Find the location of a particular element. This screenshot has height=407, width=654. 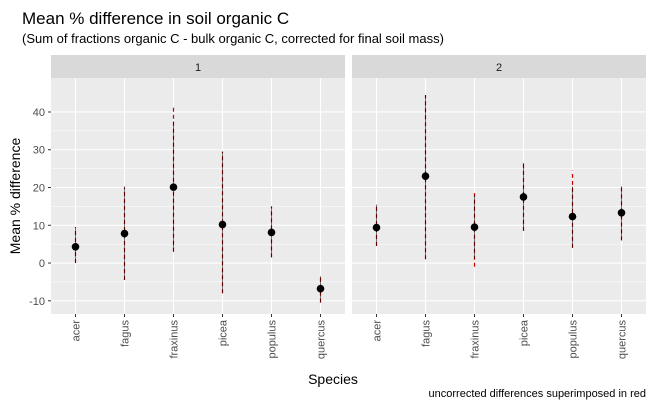

y-tick-label: 10 is located at coordinates (39, 226).